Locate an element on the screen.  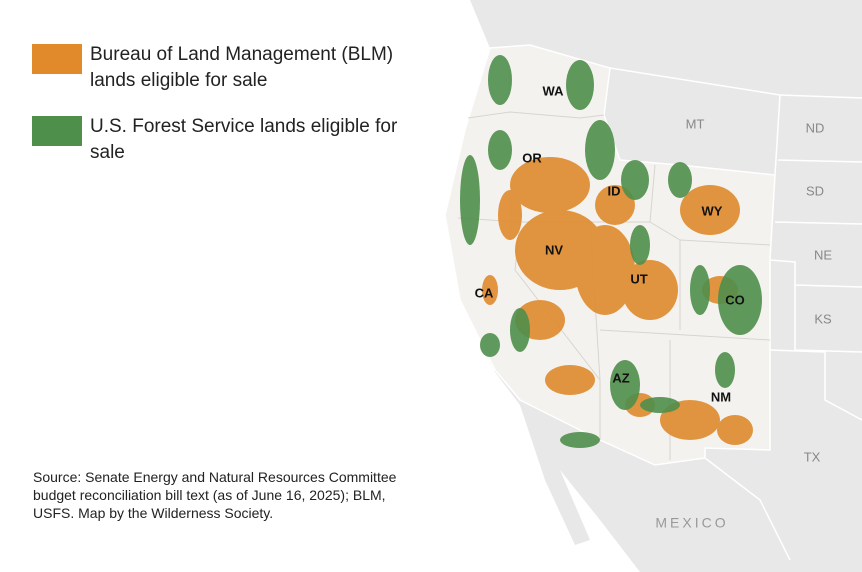
country-label: MEXICO is located at coordinates (691, 523).